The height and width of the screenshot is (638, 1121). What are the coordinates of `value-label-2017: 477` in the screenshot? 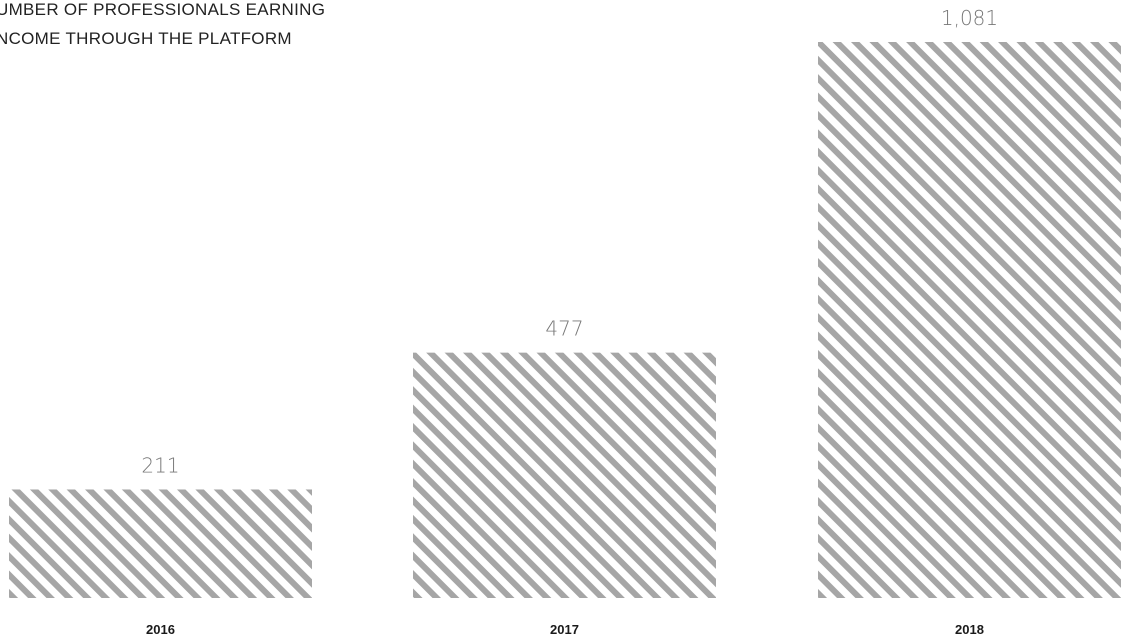 It's located at (564, 329).